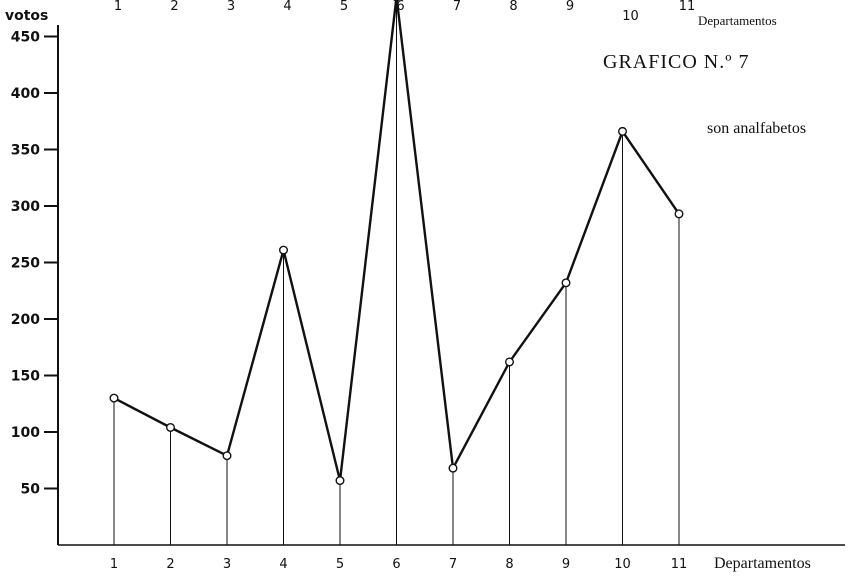 The image size is (859, 578). What do you see at coordinates (457, 7) in the screenshot?
I see `top-x-tick-label: 7` at bounding box center [457, 7].